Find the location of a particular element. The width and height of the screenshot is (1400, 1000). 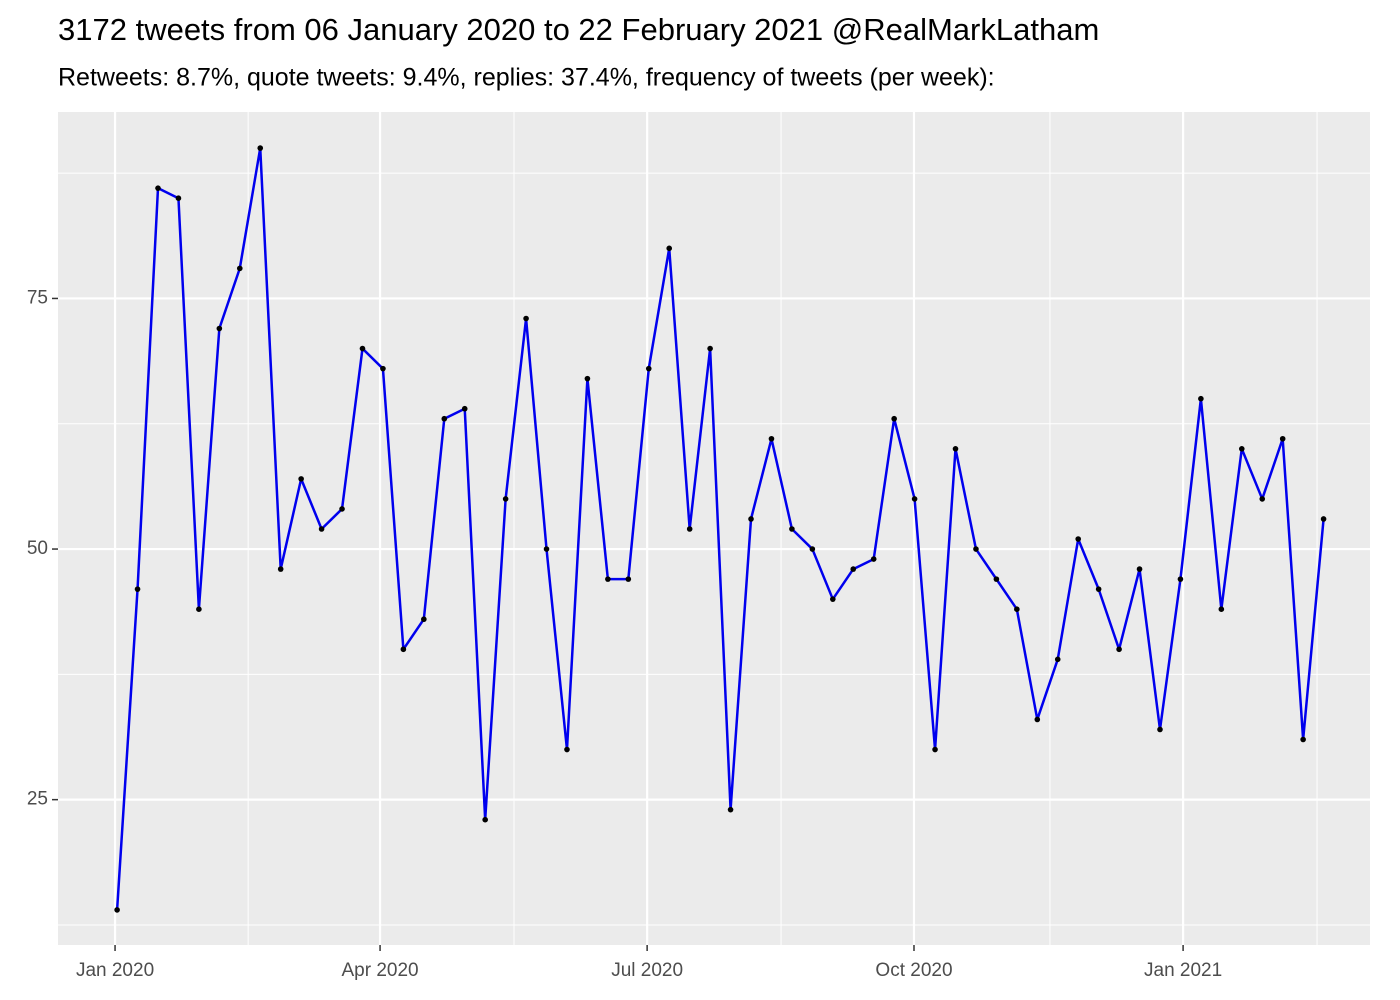

x-tick-label: Jan 2021 is located at coordinates (1183, 970).